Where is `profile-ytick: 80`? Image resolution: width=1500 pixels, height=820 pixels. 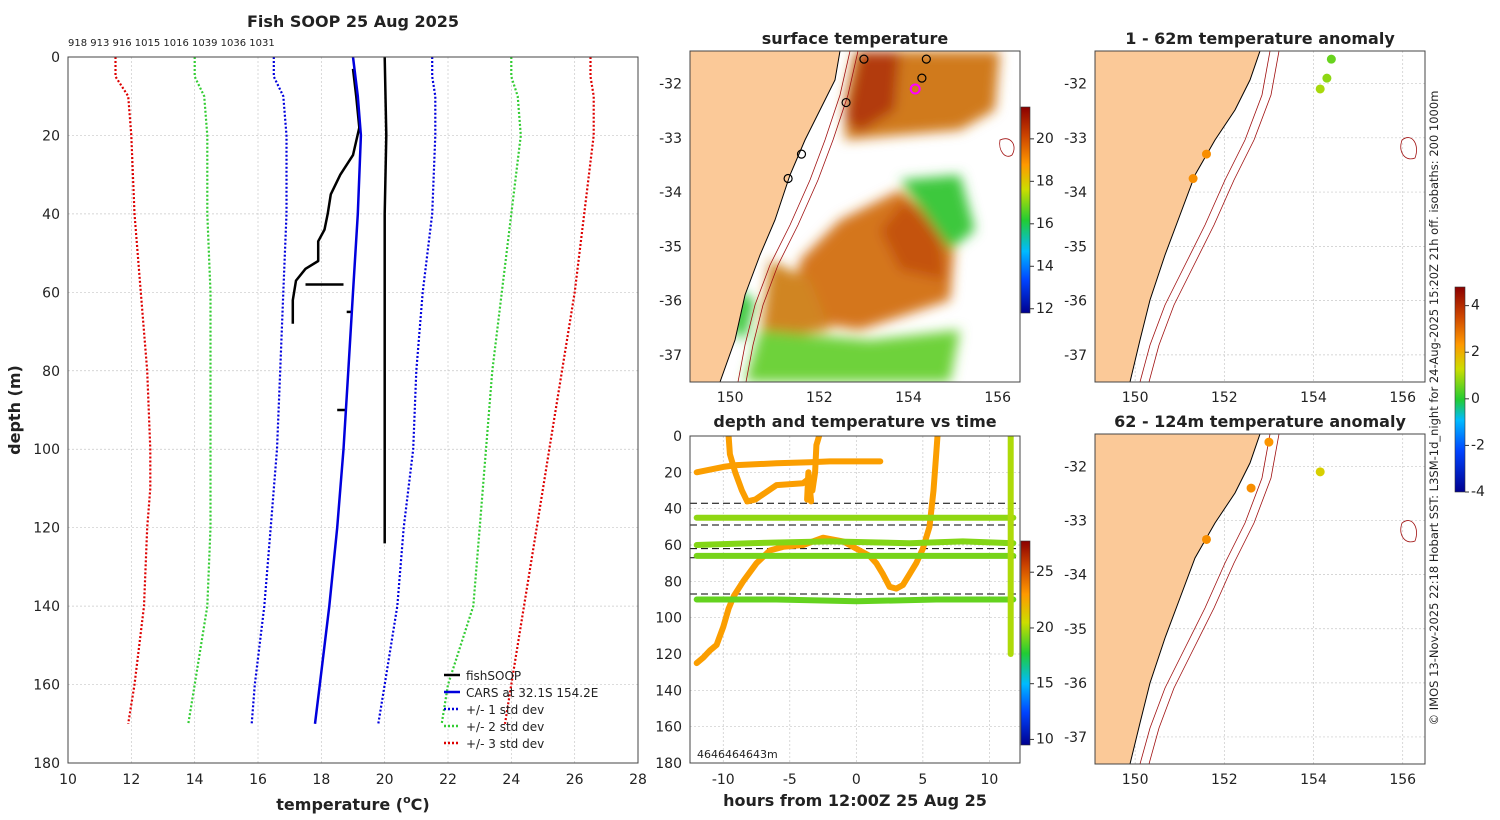
profile-ytick: 80 is located at coordinates (51, 372).